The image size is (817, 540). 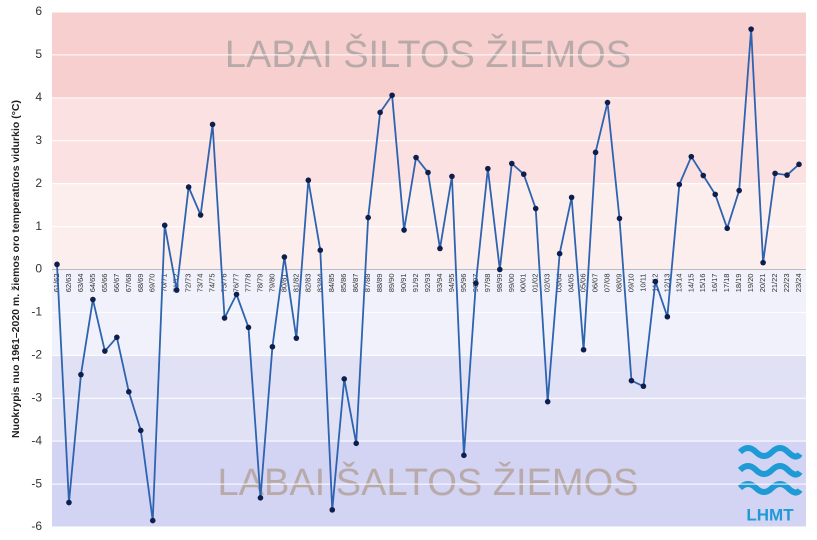 I want to click on x-tick-label: 88/89, so click(x=379, y=283).